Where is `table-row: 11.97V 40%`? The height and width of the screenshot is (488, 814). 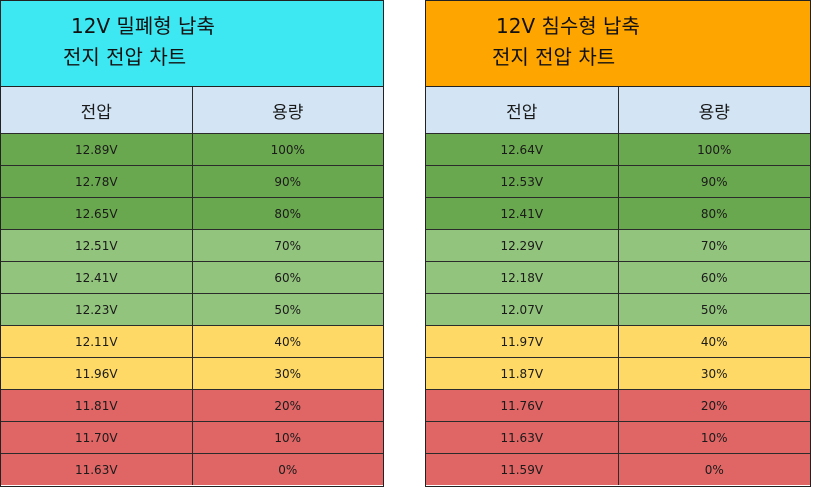
table-row: 11.97V 40% is located at coordinates (618, 341).